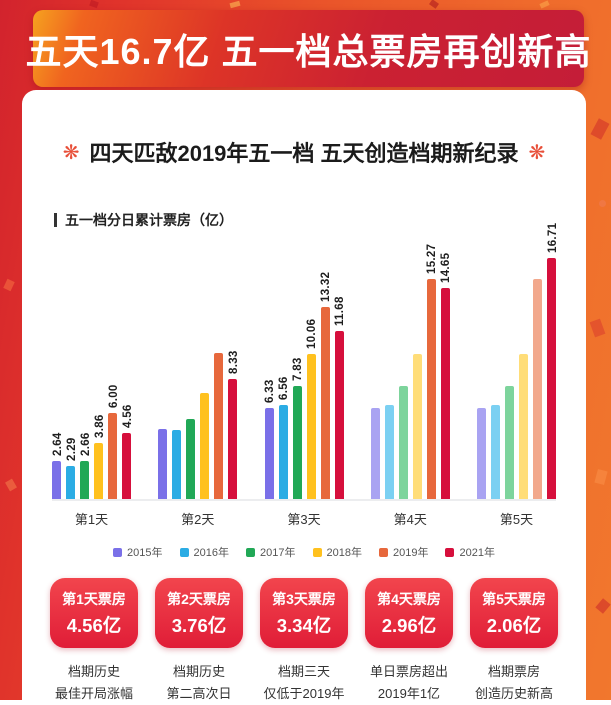 The height and width of the screenshot is (705, 611). What do you see at coordinates (234, 424) in the screenshot?
I see `bar-2021年-day2: 8.33` at bounding box center [234, 424].